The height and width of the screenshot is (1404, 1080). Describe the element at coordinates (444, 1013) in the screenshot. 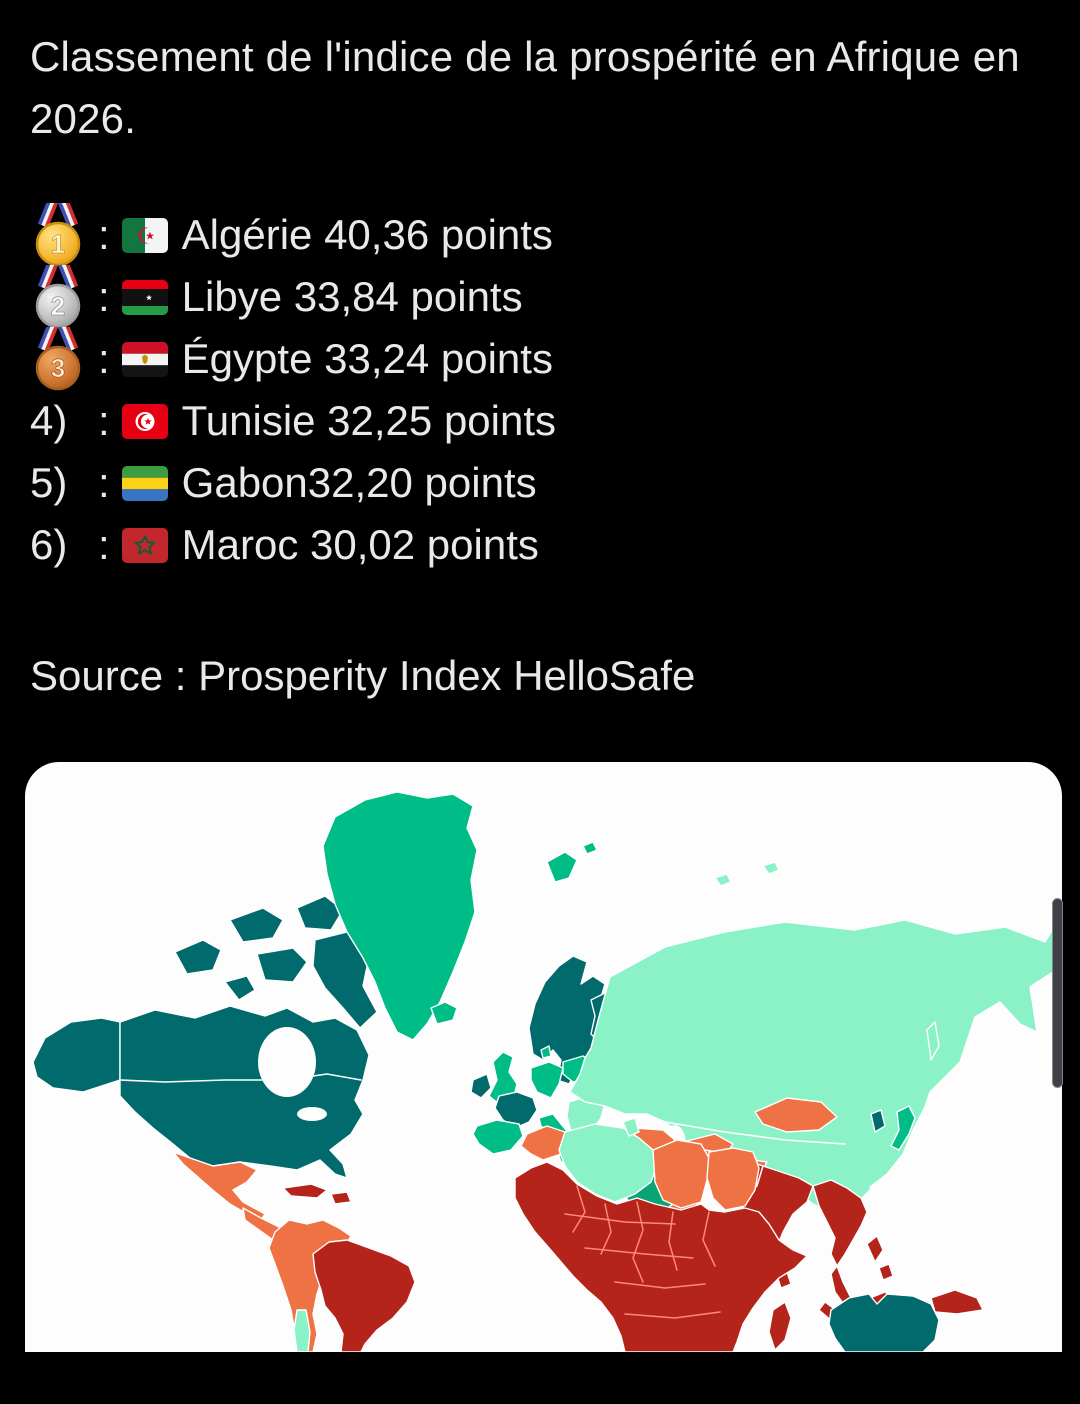

I see `region-iceland` at that location.